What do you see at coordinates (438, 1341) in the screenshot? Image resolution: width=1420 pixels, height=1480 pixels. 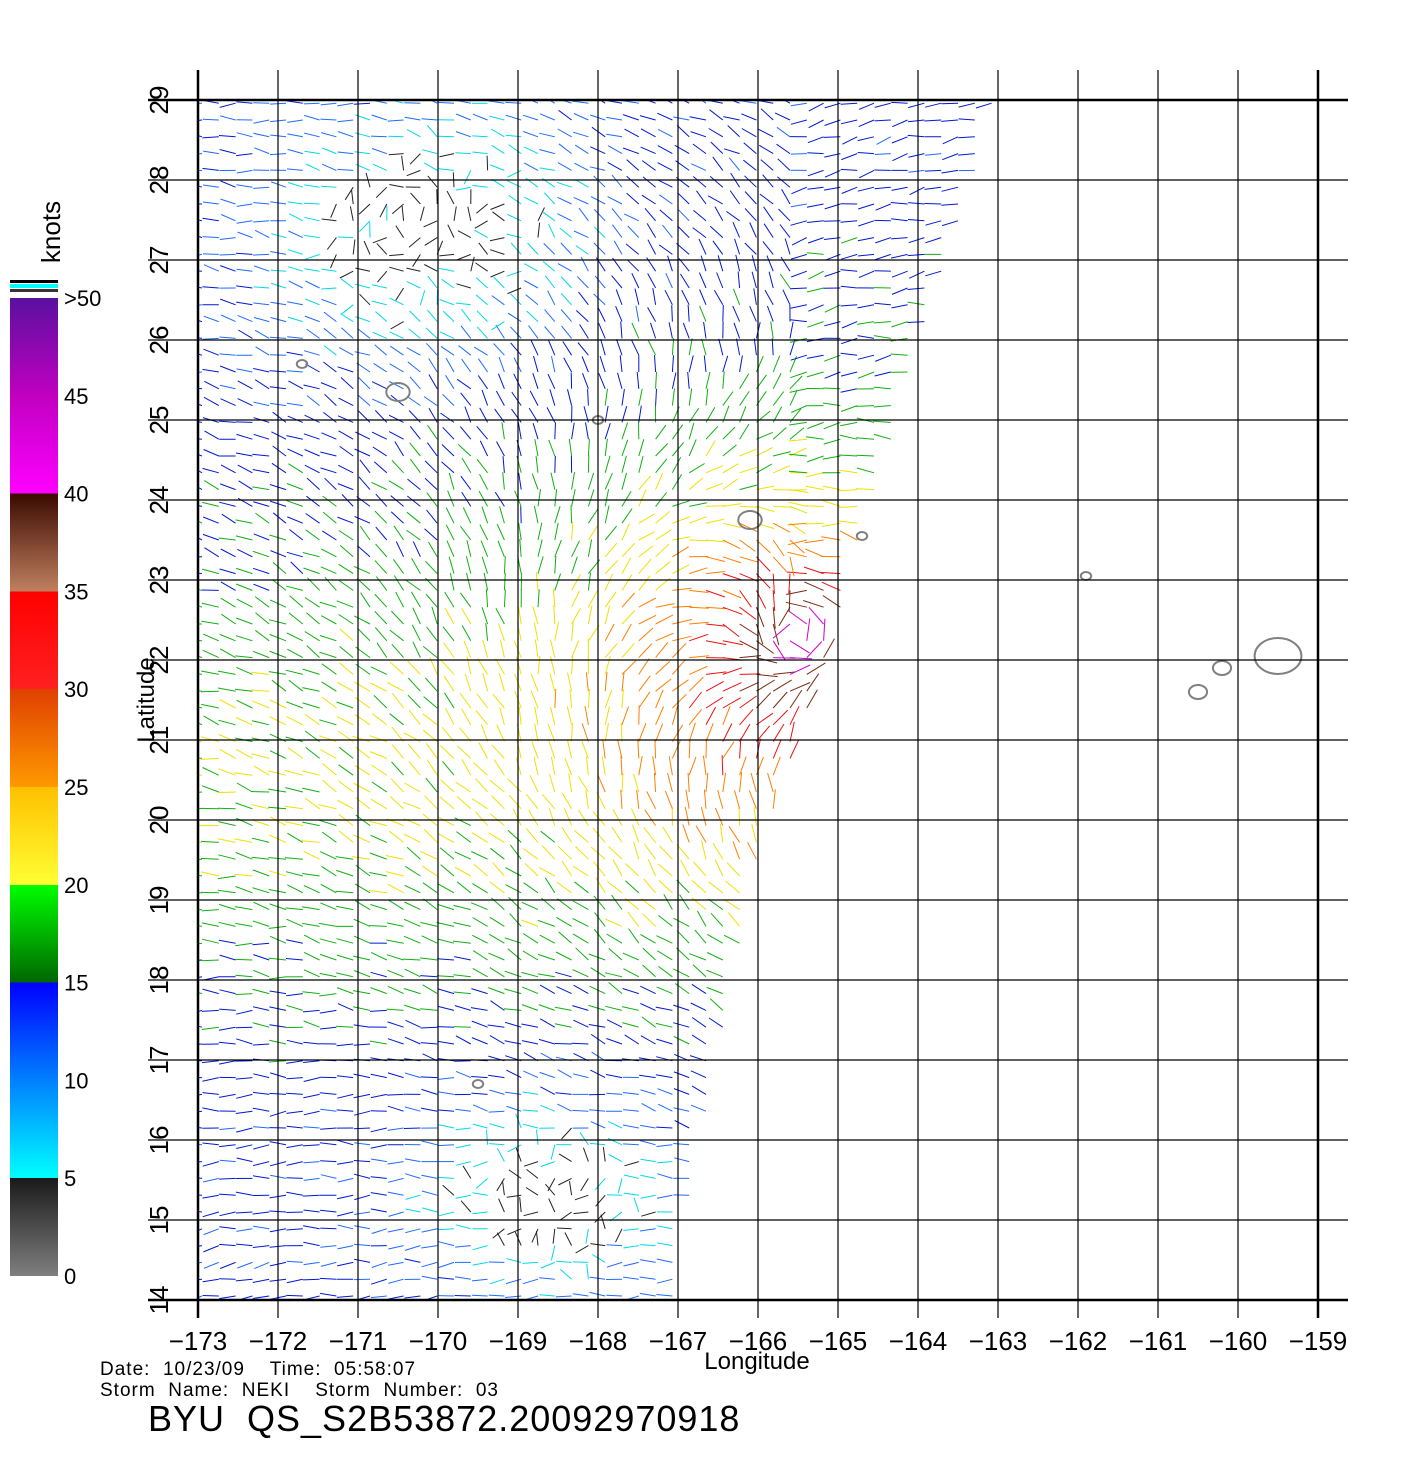 I see `x-tick-label: −170` at bounding box center [438, 1341].